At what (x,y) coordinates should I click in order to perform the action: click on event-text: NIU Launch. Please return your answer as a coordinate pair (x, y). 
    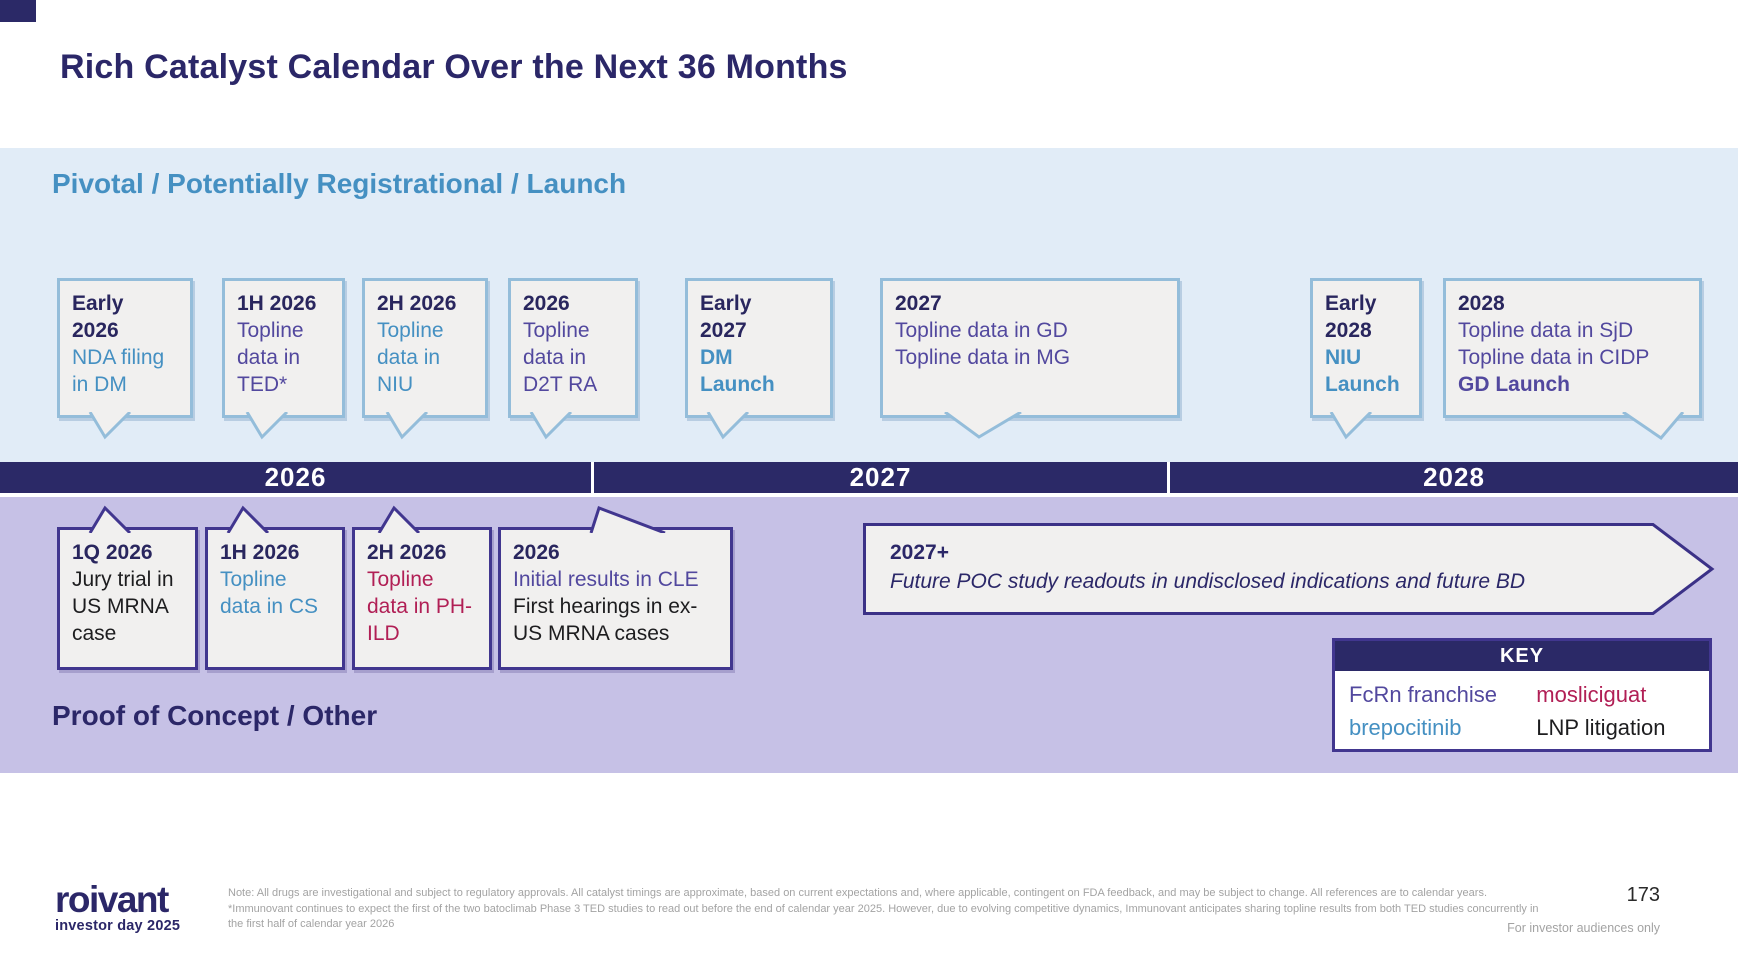
    Looking at the image, I should click on (1362, 371).